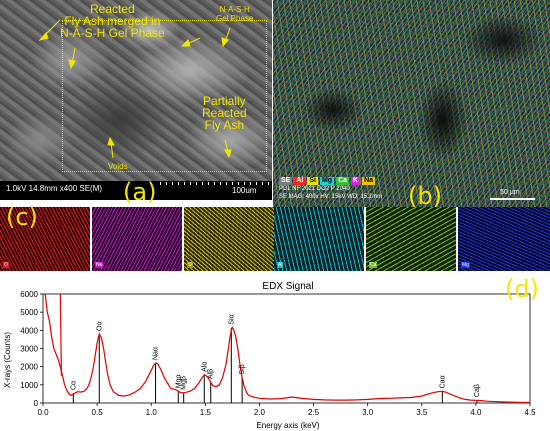  What do you see at coordinates (242, 369) in the screenshot?
I see `peak-label: Siβ` at bounding box center [242, 369].